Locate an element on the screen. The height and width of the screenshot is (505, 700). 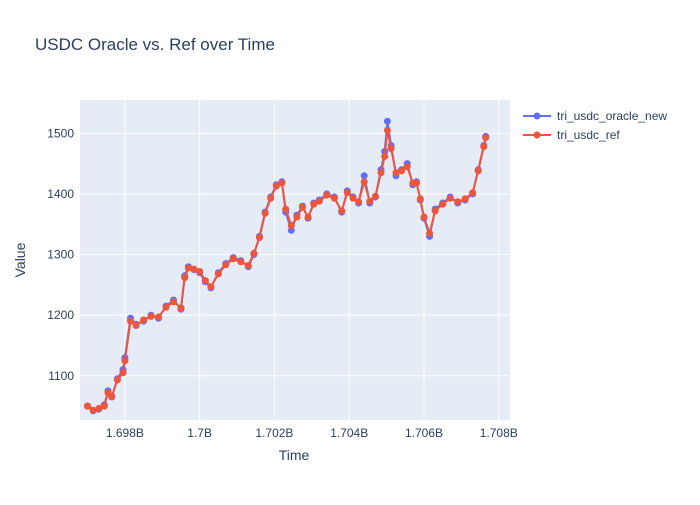
legend-label: tri_usdc_oracle_new is located at coordinates (612, 116).